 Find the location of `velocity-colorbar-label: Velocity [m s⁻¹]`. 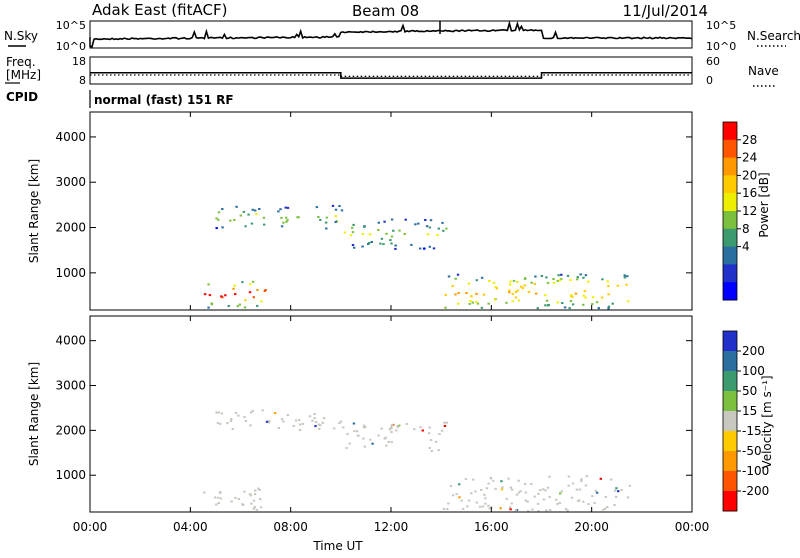

velocity-colorbar-label: Velocity [m s⁻¹] is located at coordinates (767, 421).